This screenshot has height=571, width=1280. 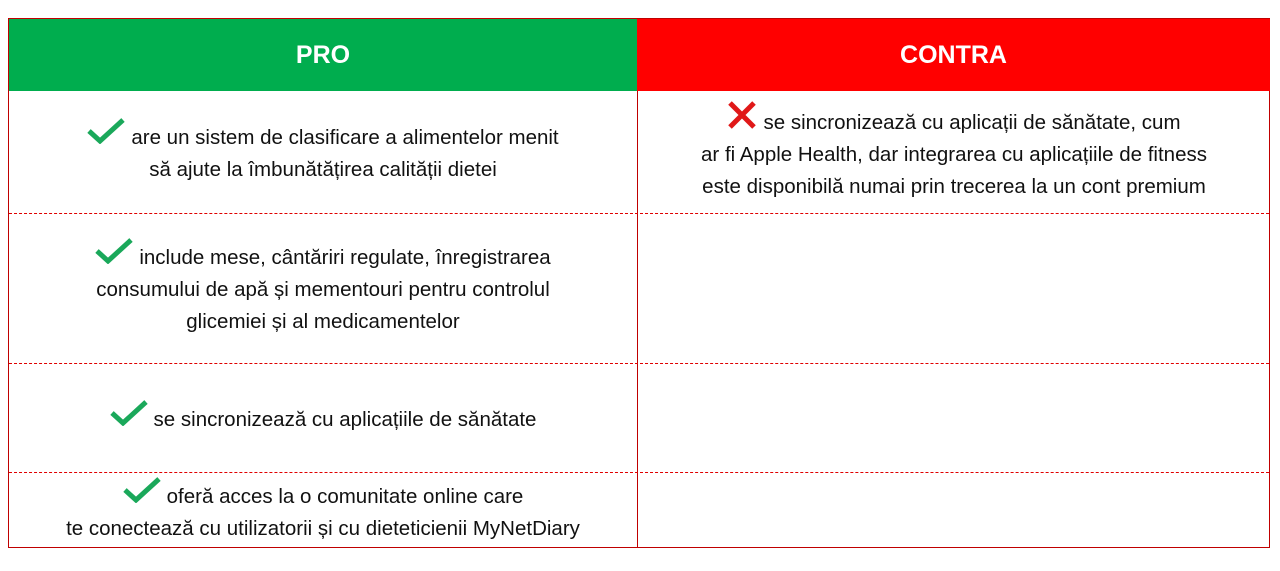 I want to click on cross-icon, so click(x=742, y=120).